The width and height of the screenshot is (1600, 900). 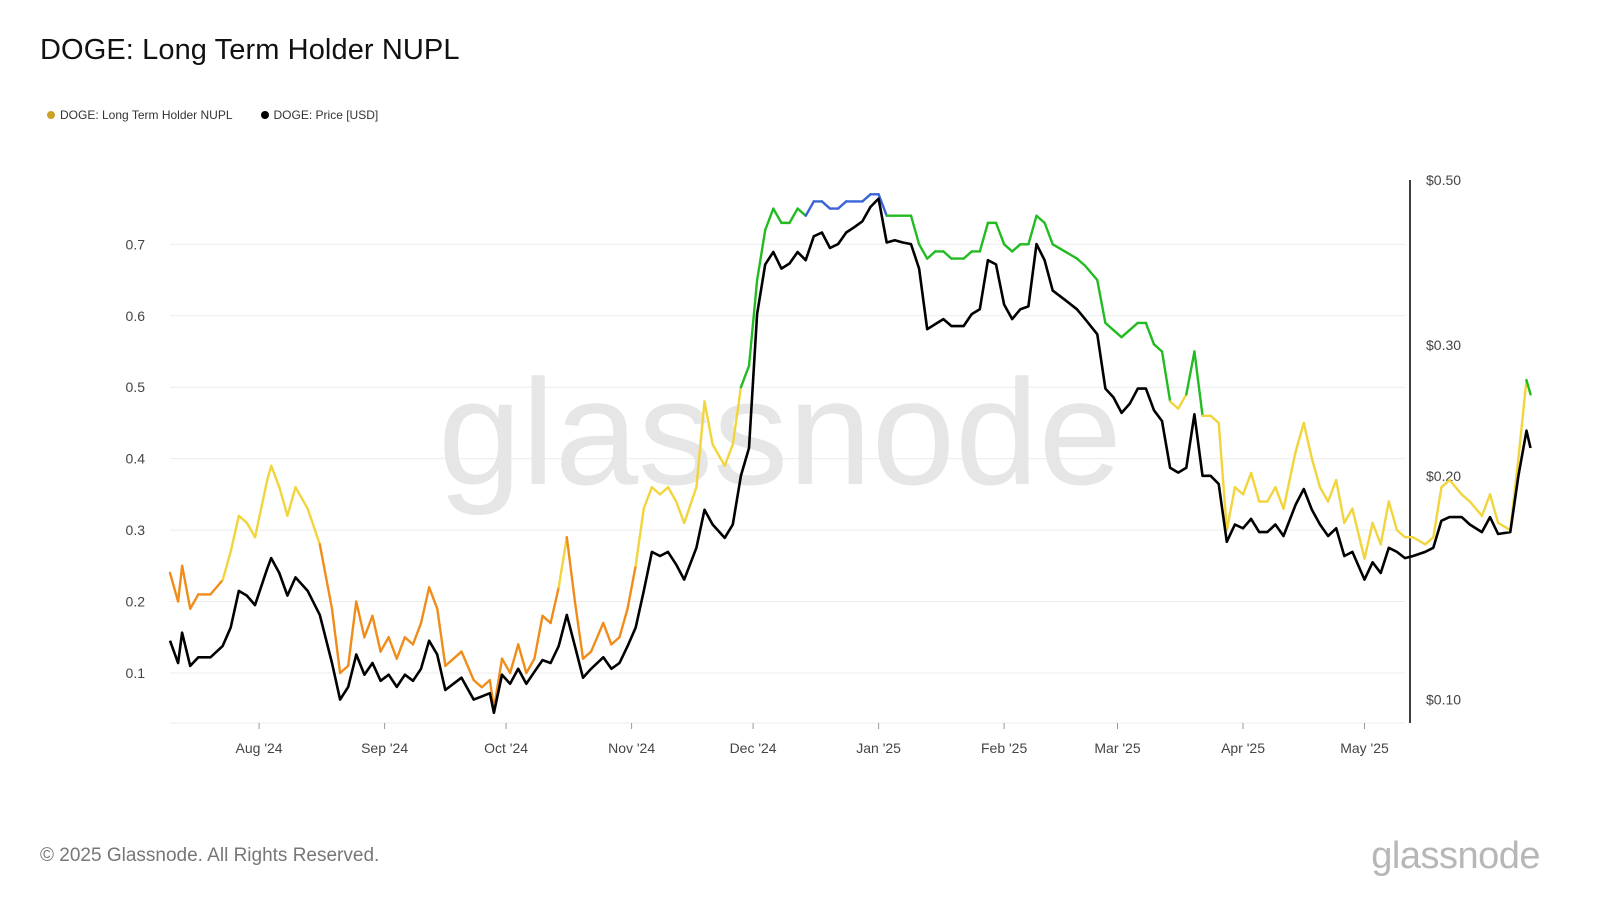 I want to click on legend-item-nupl: DOGE: Long Term Holder NUPL, so click(x=140, y=115).